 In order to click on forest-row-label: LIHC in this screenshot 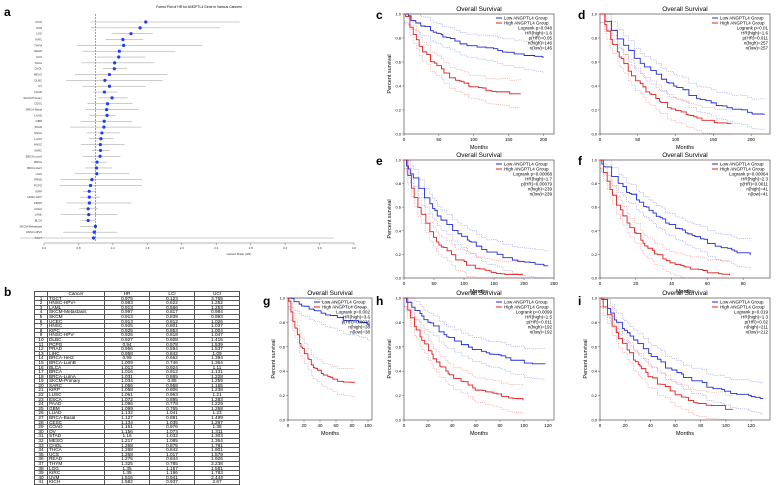, I will do `click(39, 174)`.